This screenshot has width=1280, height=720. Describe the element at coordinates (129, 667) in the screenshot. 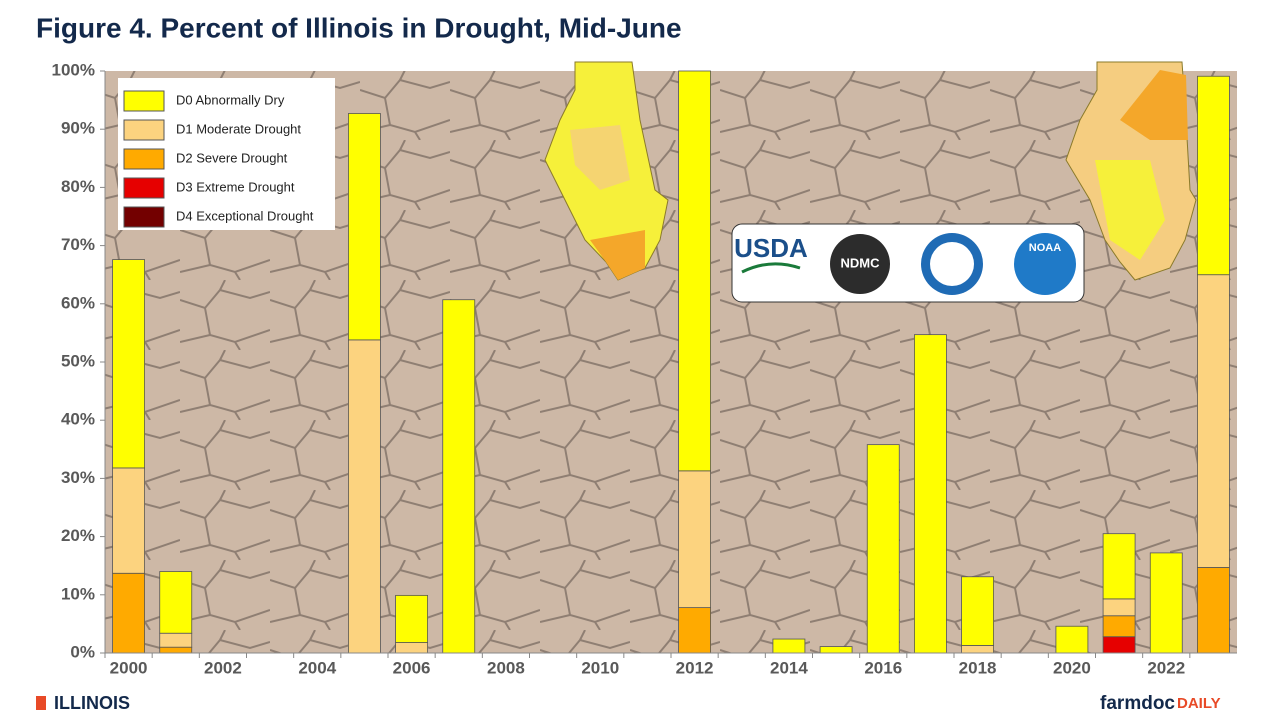

I see `x-tick-label: 2000` at that location.